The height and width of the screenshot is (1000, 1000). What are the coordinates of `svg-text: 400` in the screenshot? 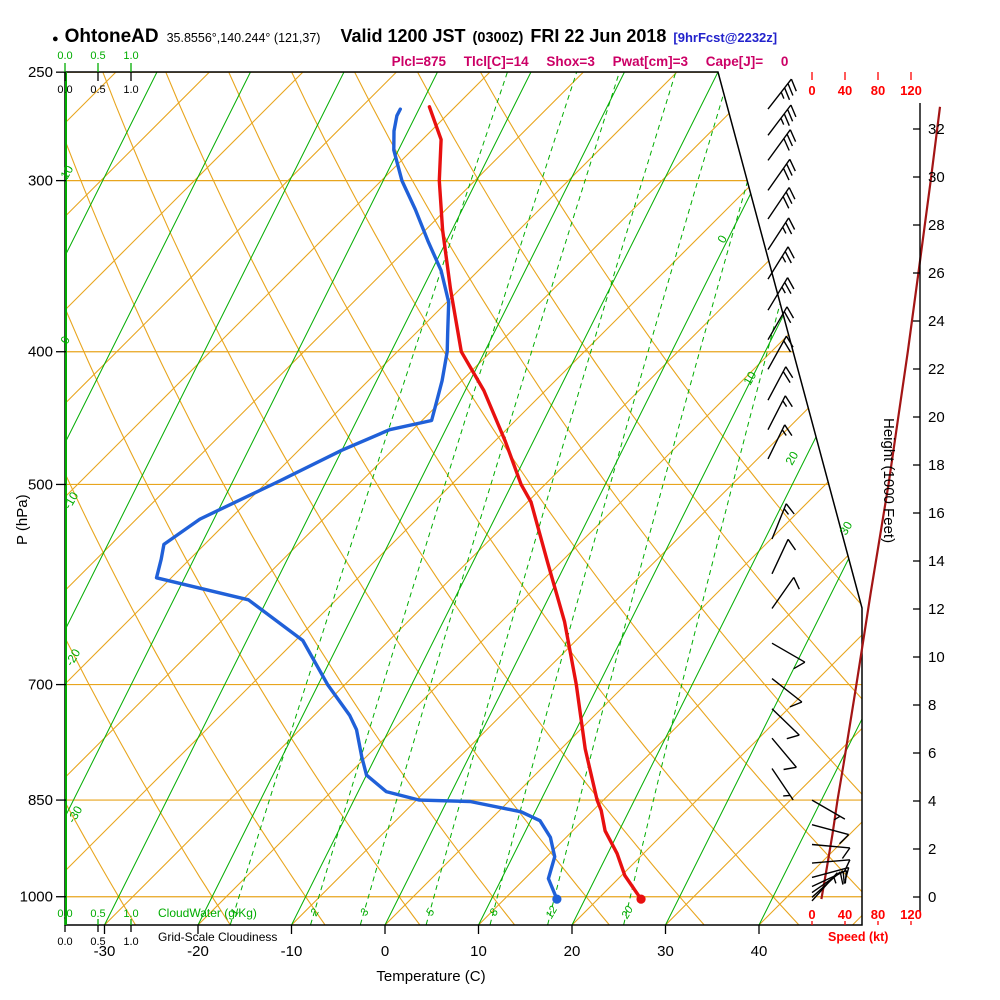 It's located at (40, 352).